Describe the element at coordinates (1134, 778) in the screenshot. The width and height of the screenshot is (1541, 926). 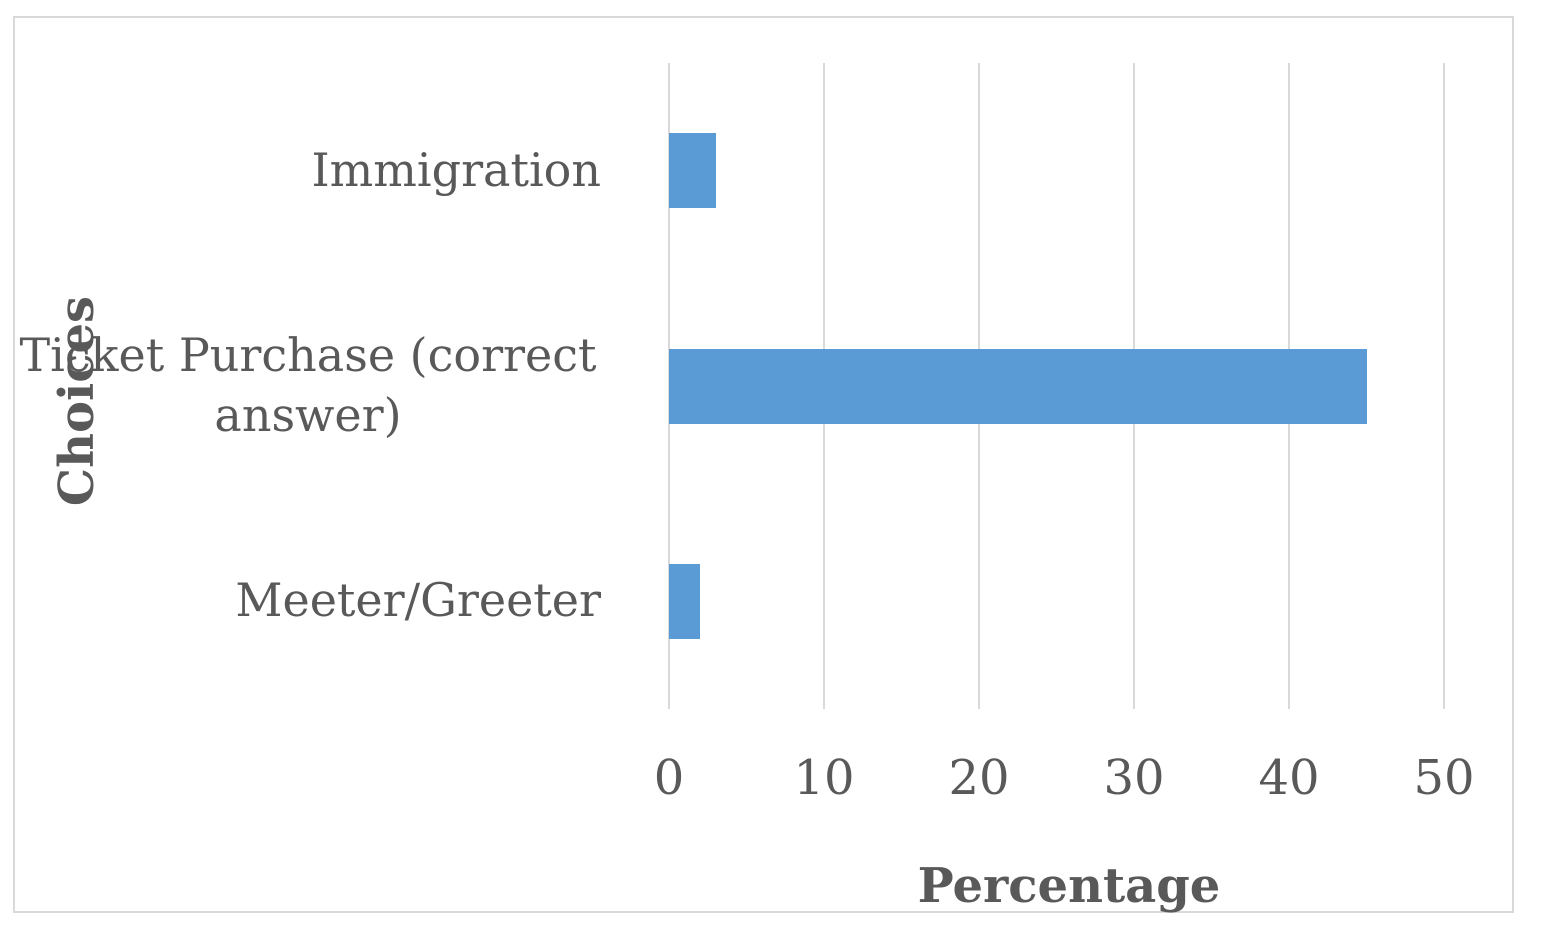
I see `x-tick-label: 30` at that location.